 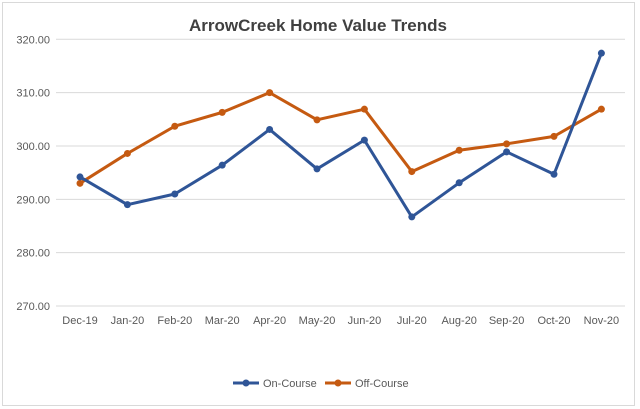 I want to click on x-tick-label: Feb-20, so click(x=174, y=321).